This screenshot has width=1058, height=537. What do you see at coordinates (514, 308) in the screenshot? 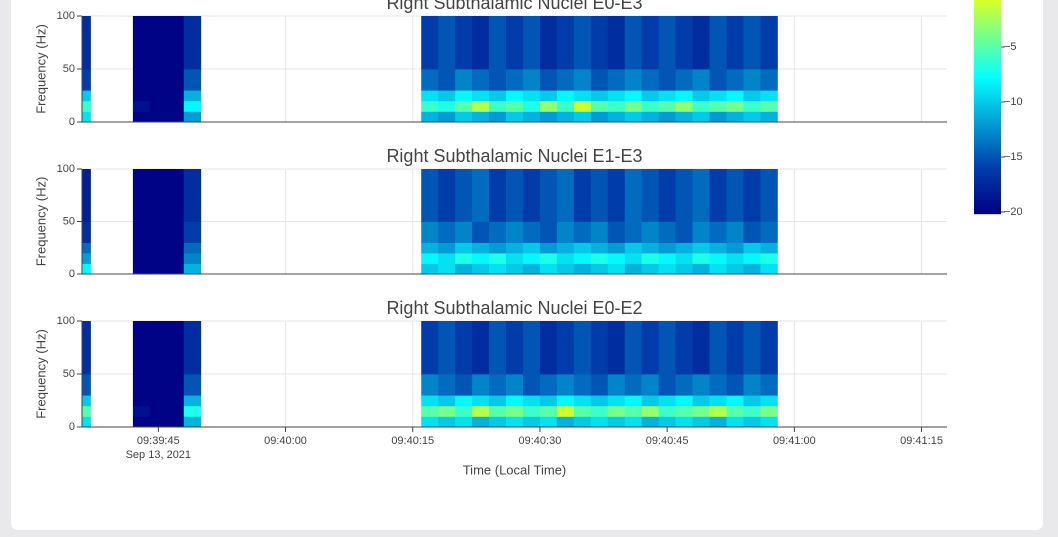
I see `chart-title: Right Subthalamic Nuclei E0-E2` at bounding box center [514, 308].